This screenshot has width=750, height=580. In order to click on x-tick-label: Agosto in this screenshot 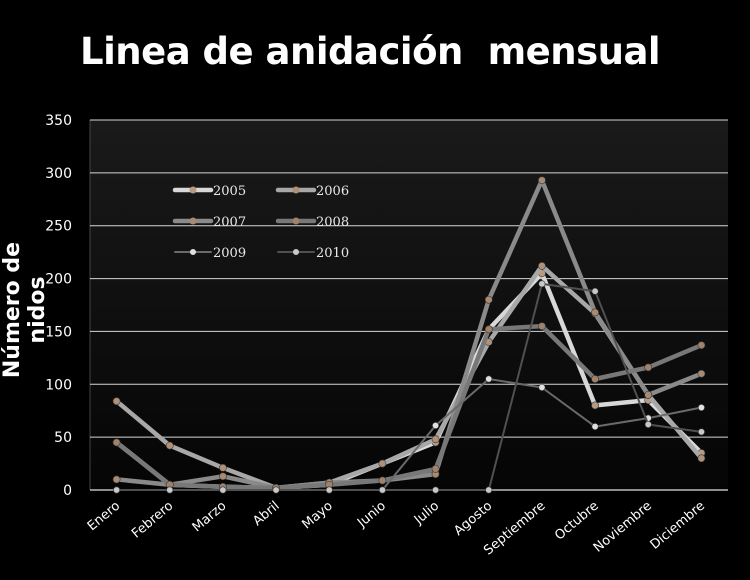, I will do `click(473, 519)`.